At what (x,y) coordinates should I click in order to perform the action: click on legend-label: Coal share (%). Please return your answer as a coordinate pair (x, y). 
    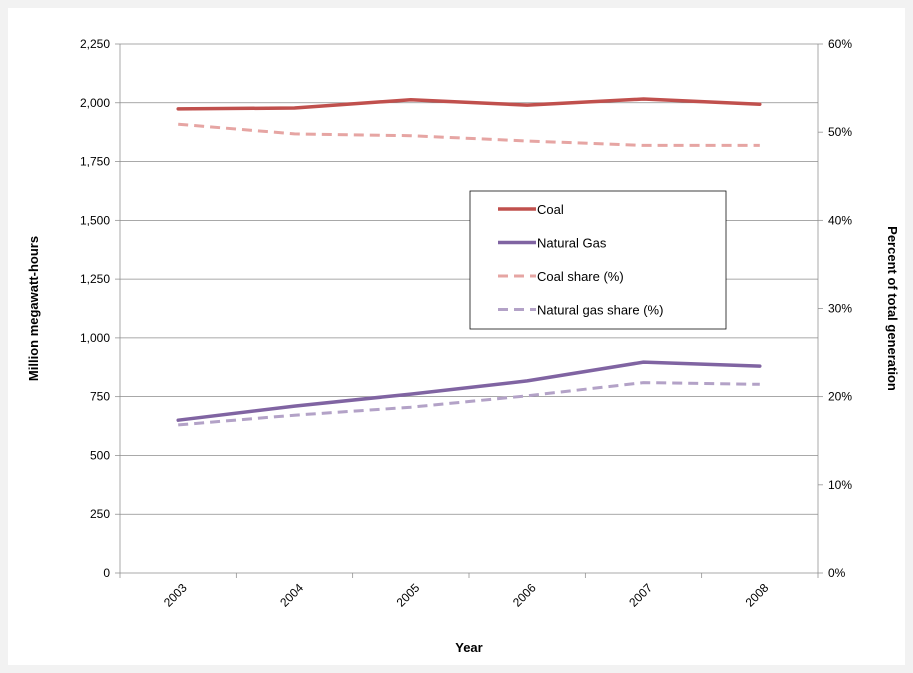
    Looking at the image, I should click on (580, 276).